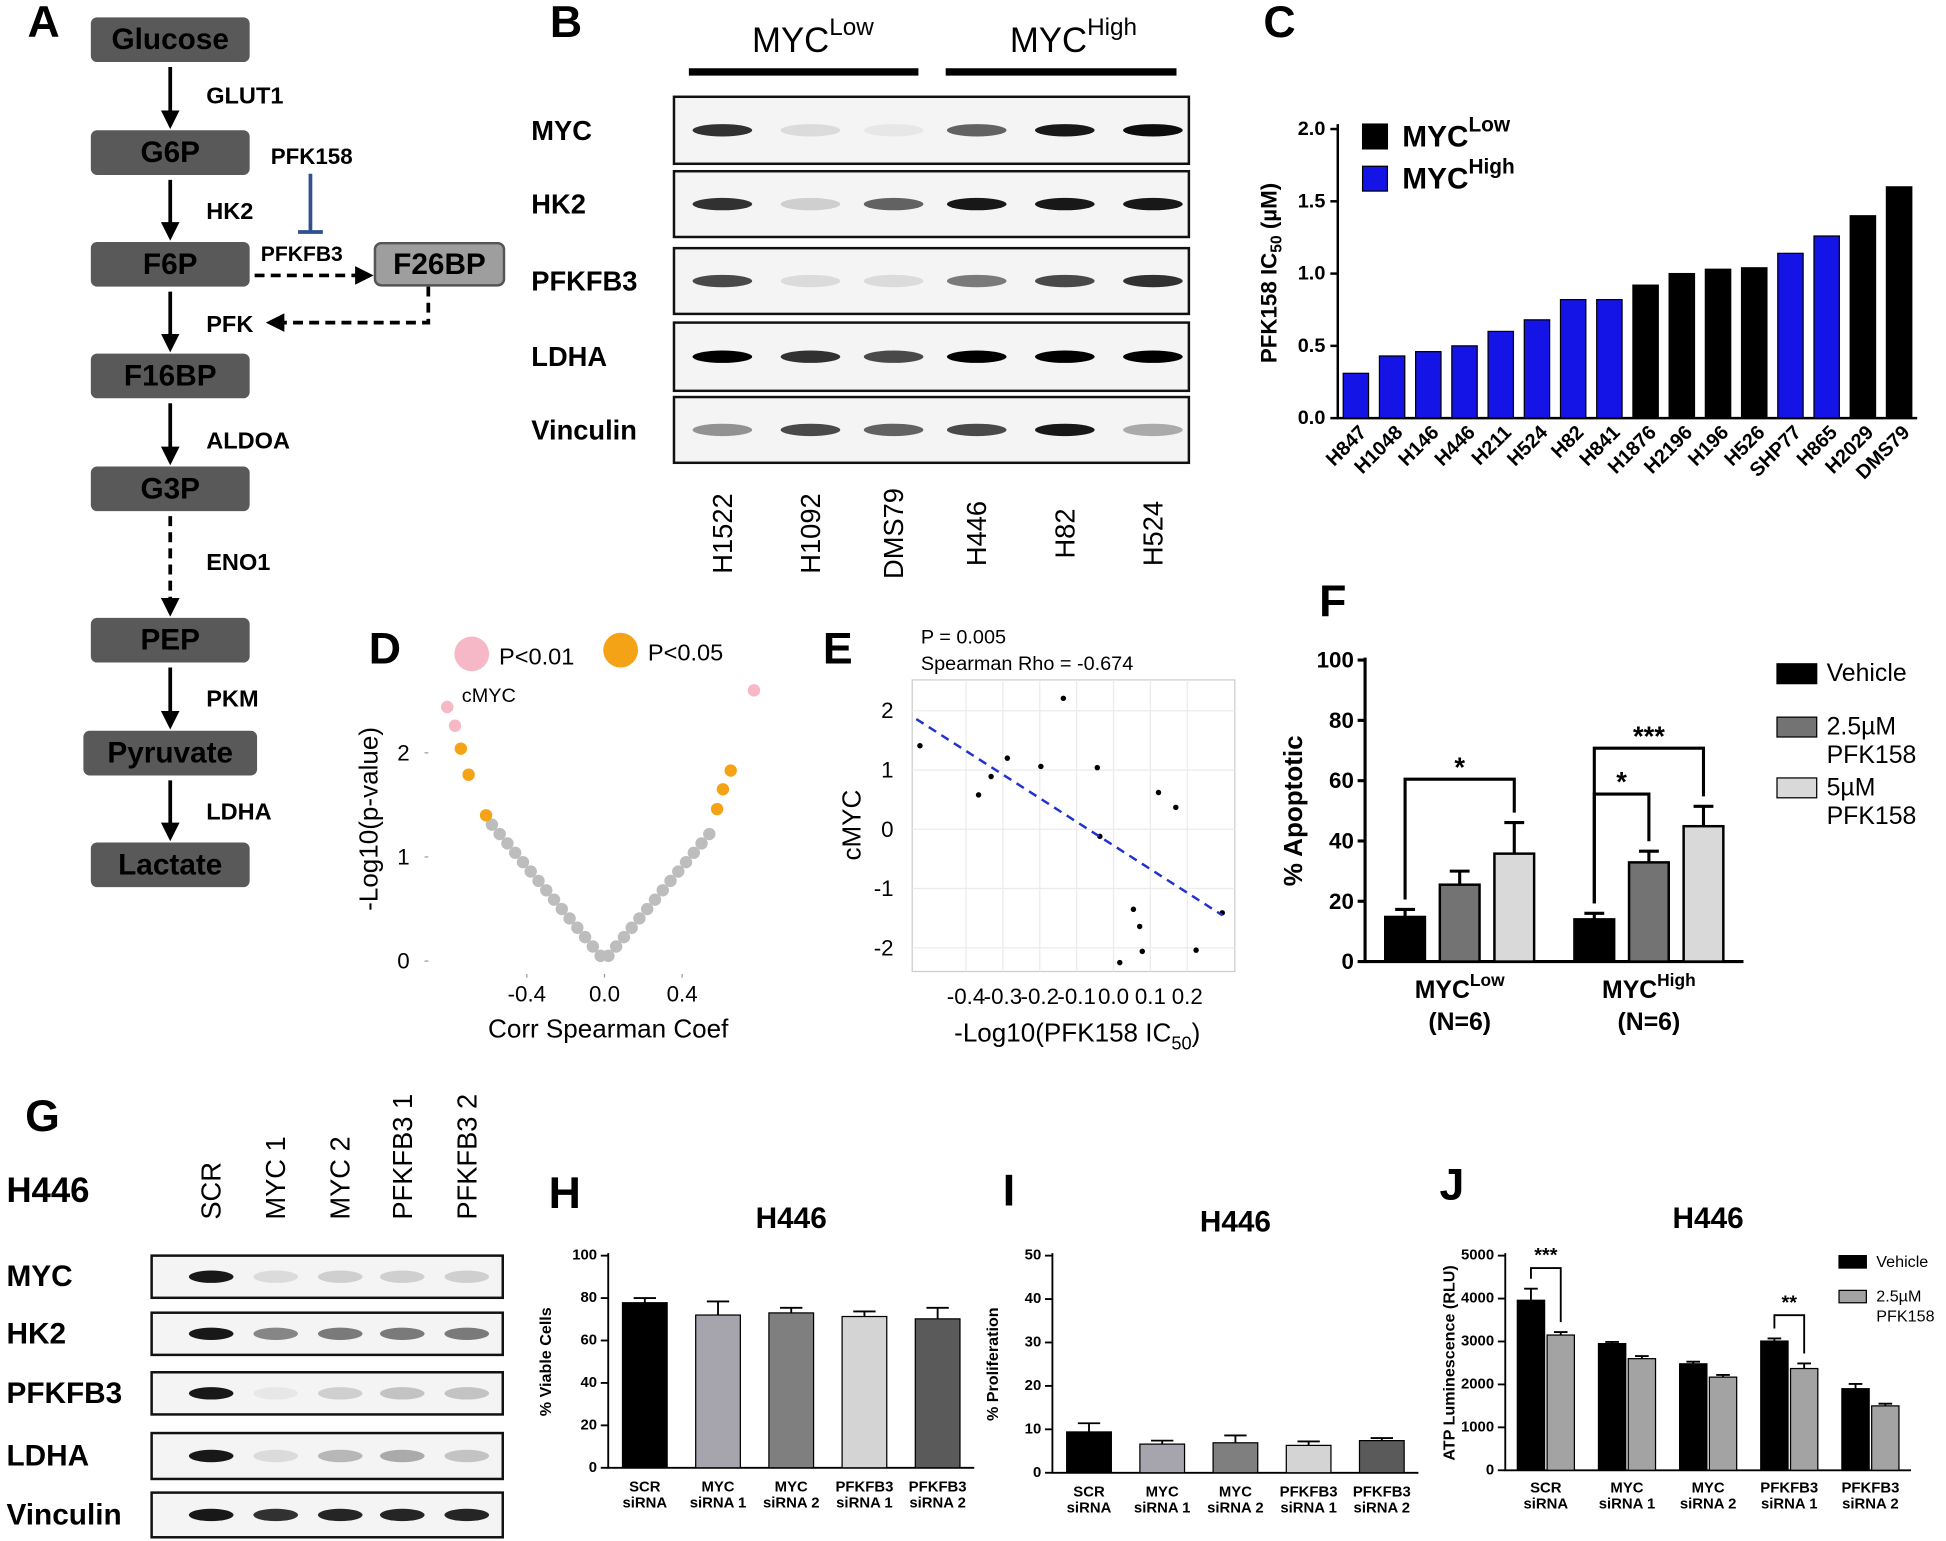  What do you see at coordinates (1649, 735) in the screenshot?
I see `significance-label: ***` at bounding box center [1649, 735].